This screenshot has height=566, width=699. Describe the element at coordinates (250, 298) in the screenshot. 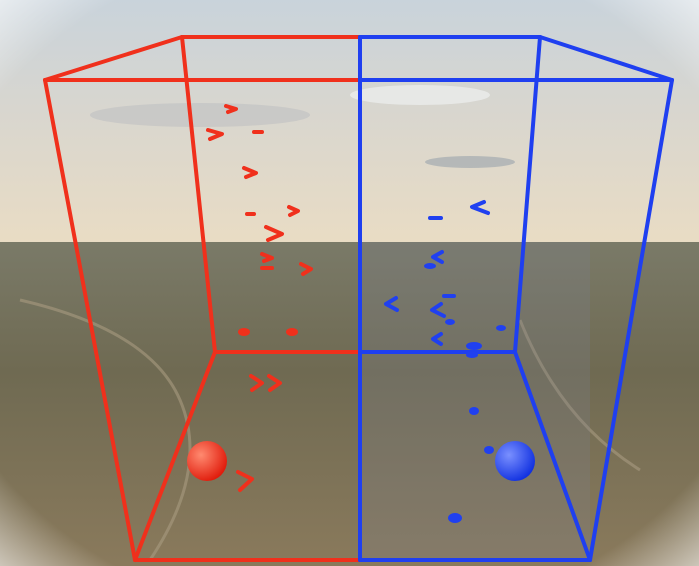

I see `red-markers` at that location.